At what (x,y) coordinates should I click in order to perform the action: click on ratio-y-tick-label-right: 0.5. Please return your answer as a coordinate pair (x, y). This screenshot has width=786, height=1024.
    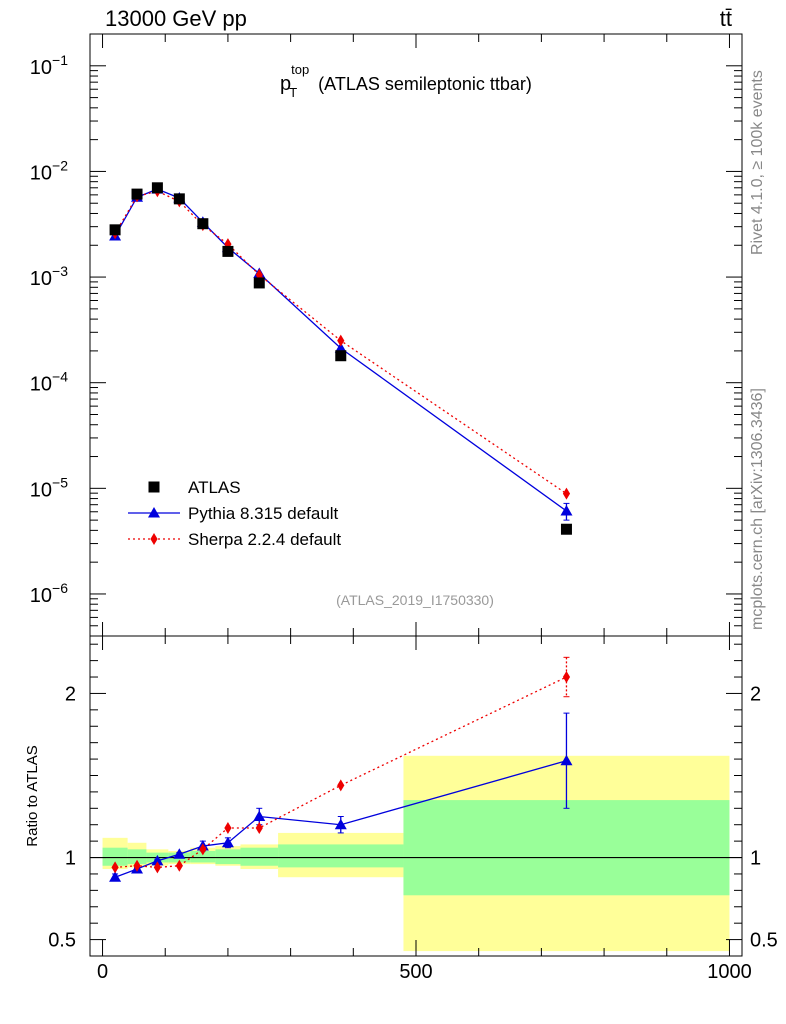
    Looking at the image, I should click on (764, 941).